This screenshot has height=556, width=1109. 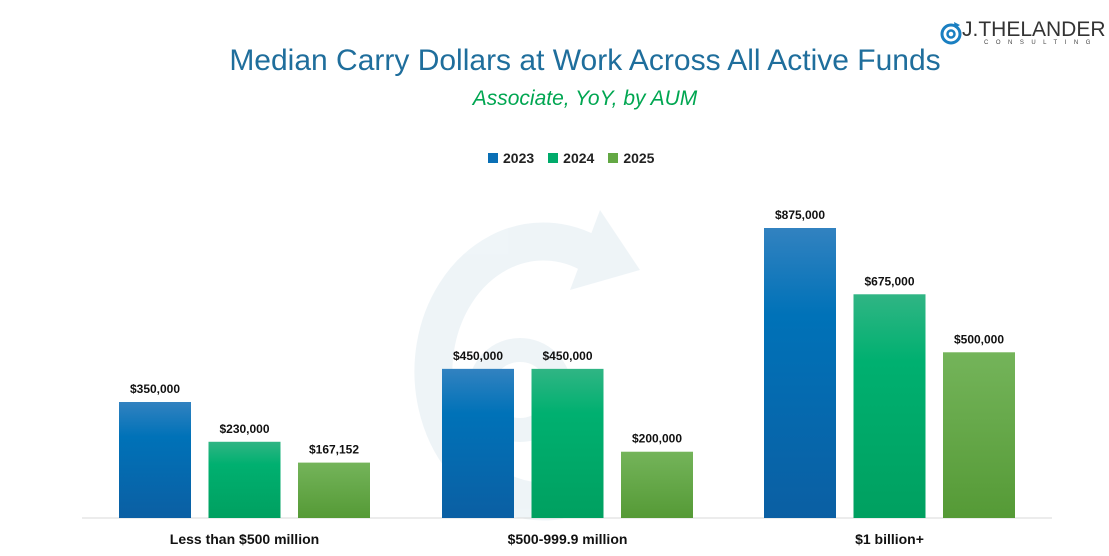 What do you see at coordinates (639, 158) in the screenshot?
I see `legend-label: 2025` at bounding box center [639, 158].